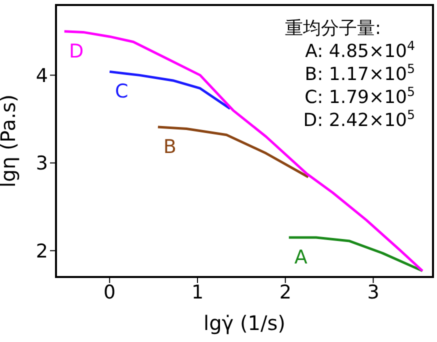 This screenshot has height=342, width=437. I want to click on x-tick-label: 1, so click(197, 292).